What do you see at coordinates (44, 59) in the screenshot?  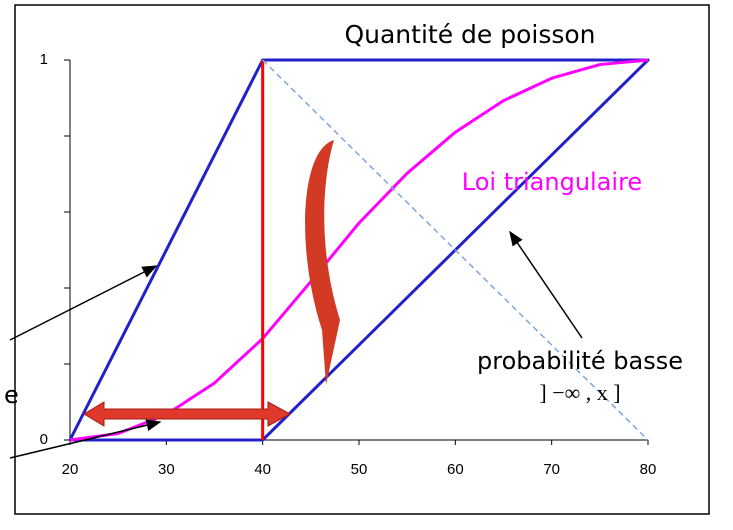 I see `y-tick-label: 1` at bounding box center [44, 59].